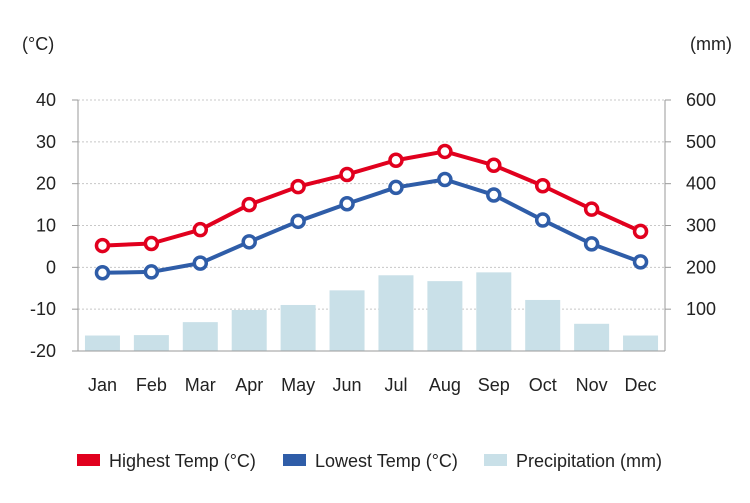 The height and width of the screenshot is (503, 750). Describe the element at coordinates (701, 142) in the screenshot. I see `y-right-tick-label: 500` at that location.